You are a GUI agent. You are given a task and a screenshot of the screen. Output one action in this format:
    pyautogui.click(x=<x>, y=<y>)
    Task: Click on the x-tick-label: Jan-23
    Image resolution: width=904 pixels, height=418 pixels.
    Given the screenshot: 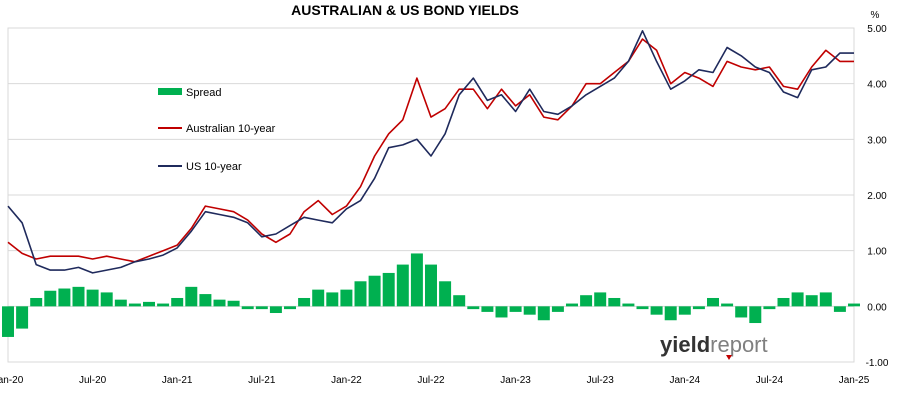 What is the action you would take?
    pyautogui.click(x=515, y=380)
    